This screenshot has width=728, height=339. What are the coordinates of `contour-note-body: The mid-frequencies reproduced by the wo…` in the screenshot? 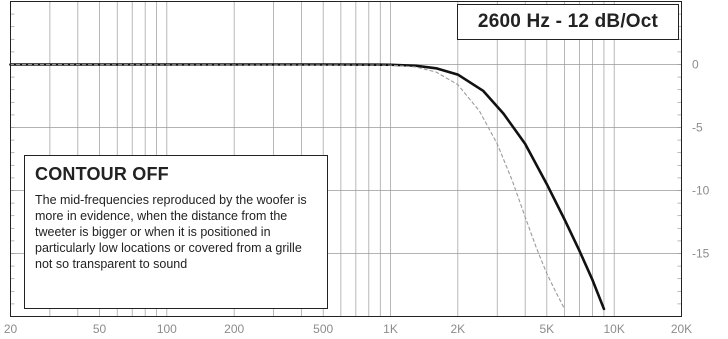 It's located at (171, 232).